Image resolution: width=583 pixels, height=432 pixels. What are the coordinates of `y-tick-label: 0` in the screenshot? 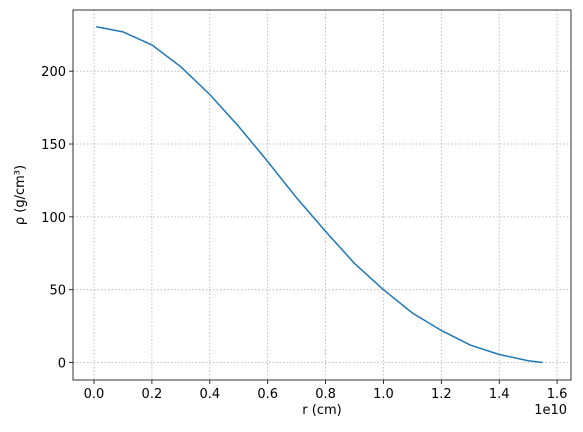 It's located at (62, 364).